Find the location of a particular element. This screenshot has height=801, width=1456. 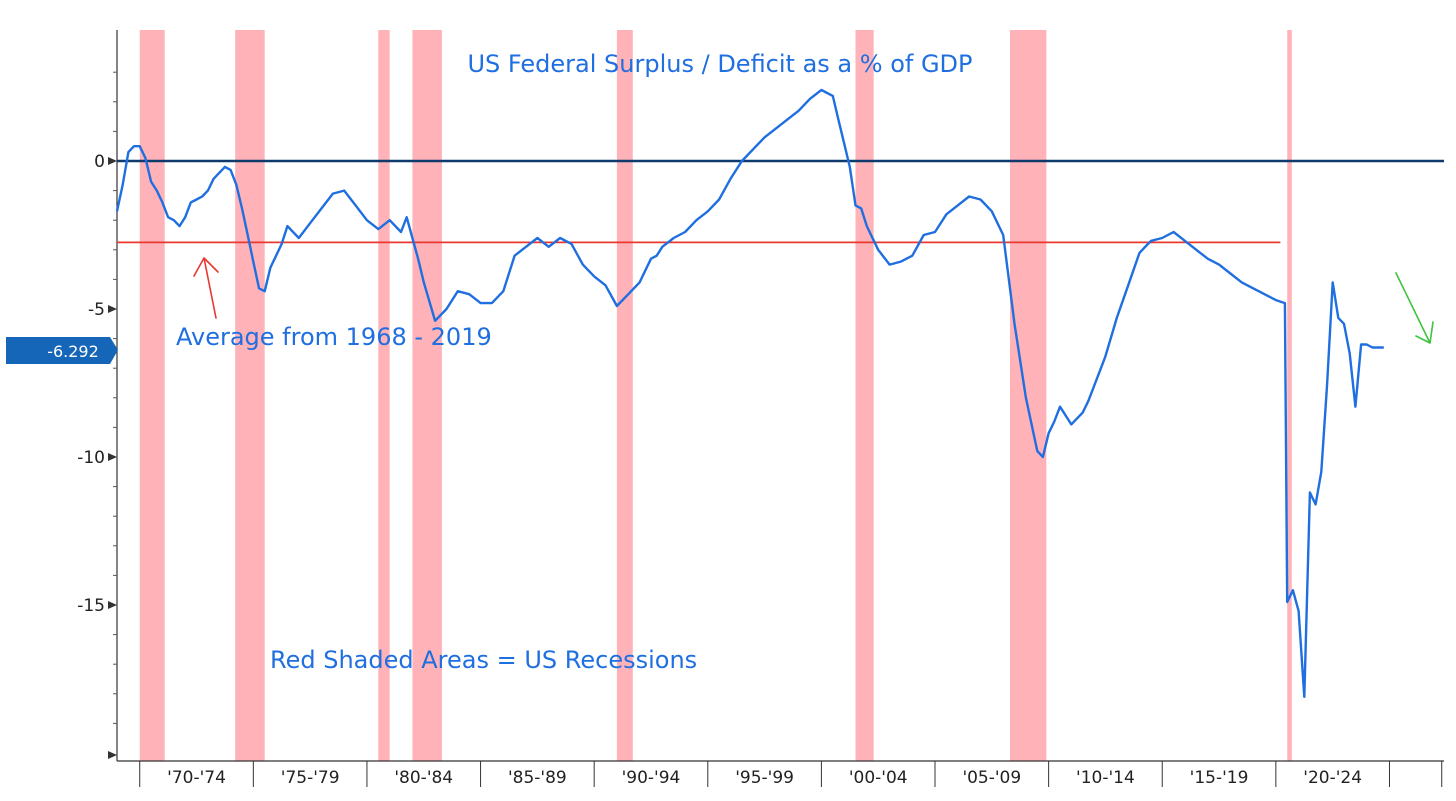

x-tick-label: '20-'24 is located at coordinates (1332, 778).